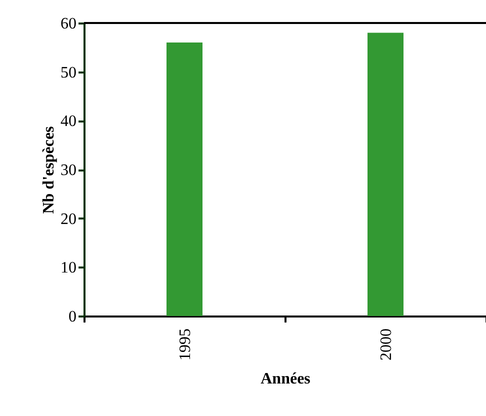 The image size is (486, 416). Describe the element at coordinates (68, 73) in the screenshot. I see `y-tick-label: 50` at that location.